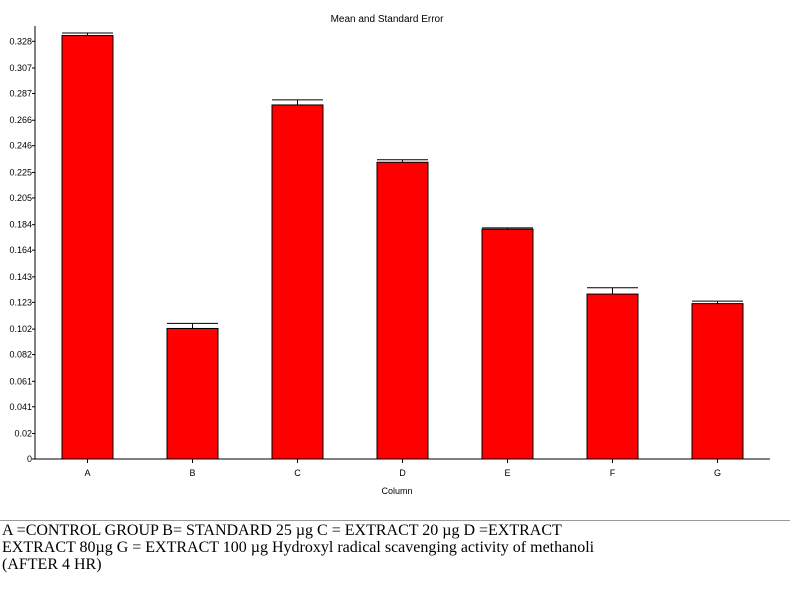 The height and width of the screenshot is (595, 790). I want to click on y-tick-label: 0, so click(29, 459).